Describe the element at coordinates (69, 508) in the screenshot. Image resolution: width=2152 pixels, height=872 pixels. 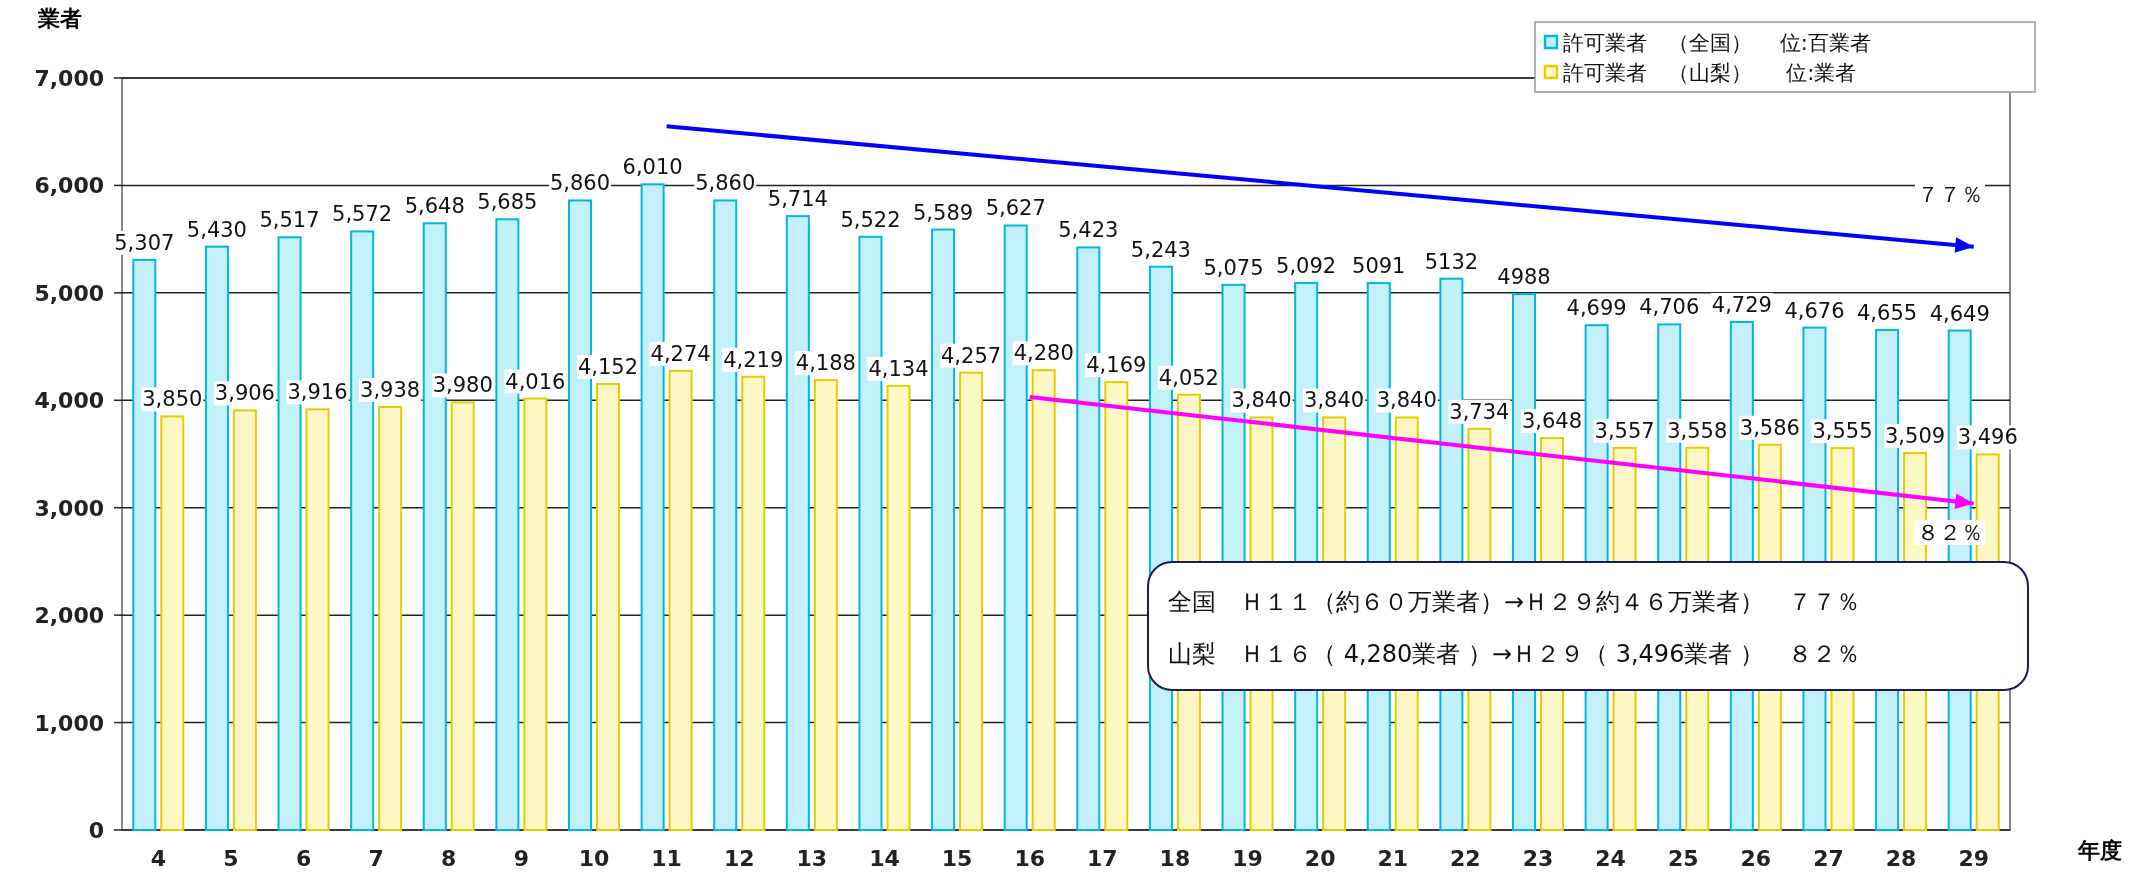
I see `y-tick-label: 3,000` at that location.